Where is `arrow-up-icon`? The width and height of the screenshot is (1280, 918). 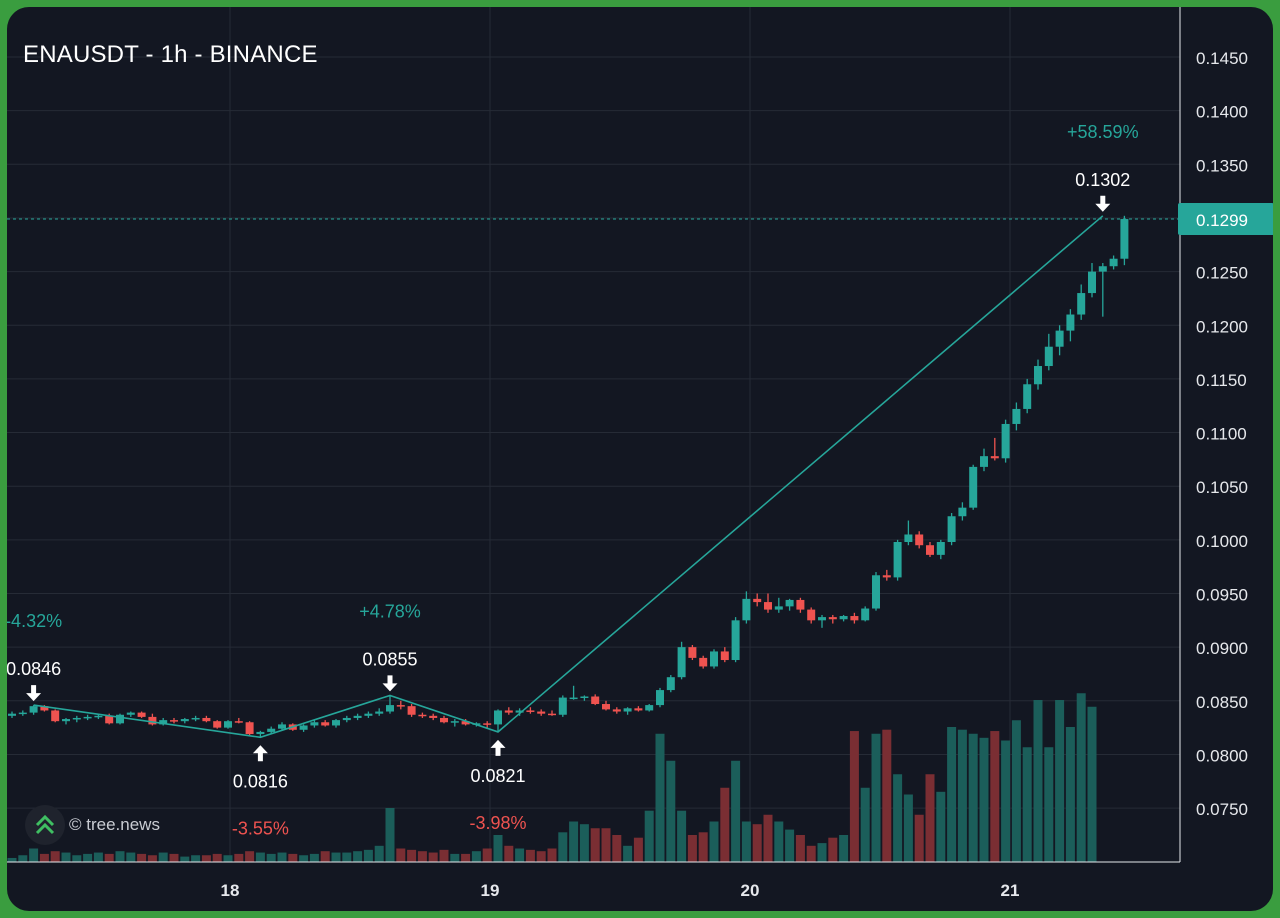 arrow-up-icon is located at coordinates (498, 747).